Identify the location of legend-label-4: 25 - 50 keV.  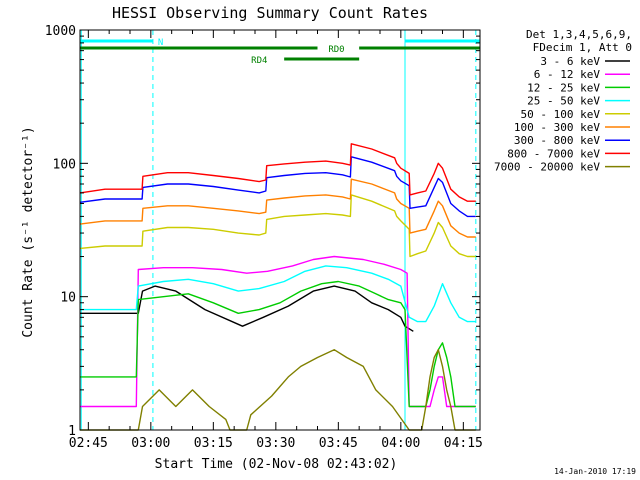
(563, 101).